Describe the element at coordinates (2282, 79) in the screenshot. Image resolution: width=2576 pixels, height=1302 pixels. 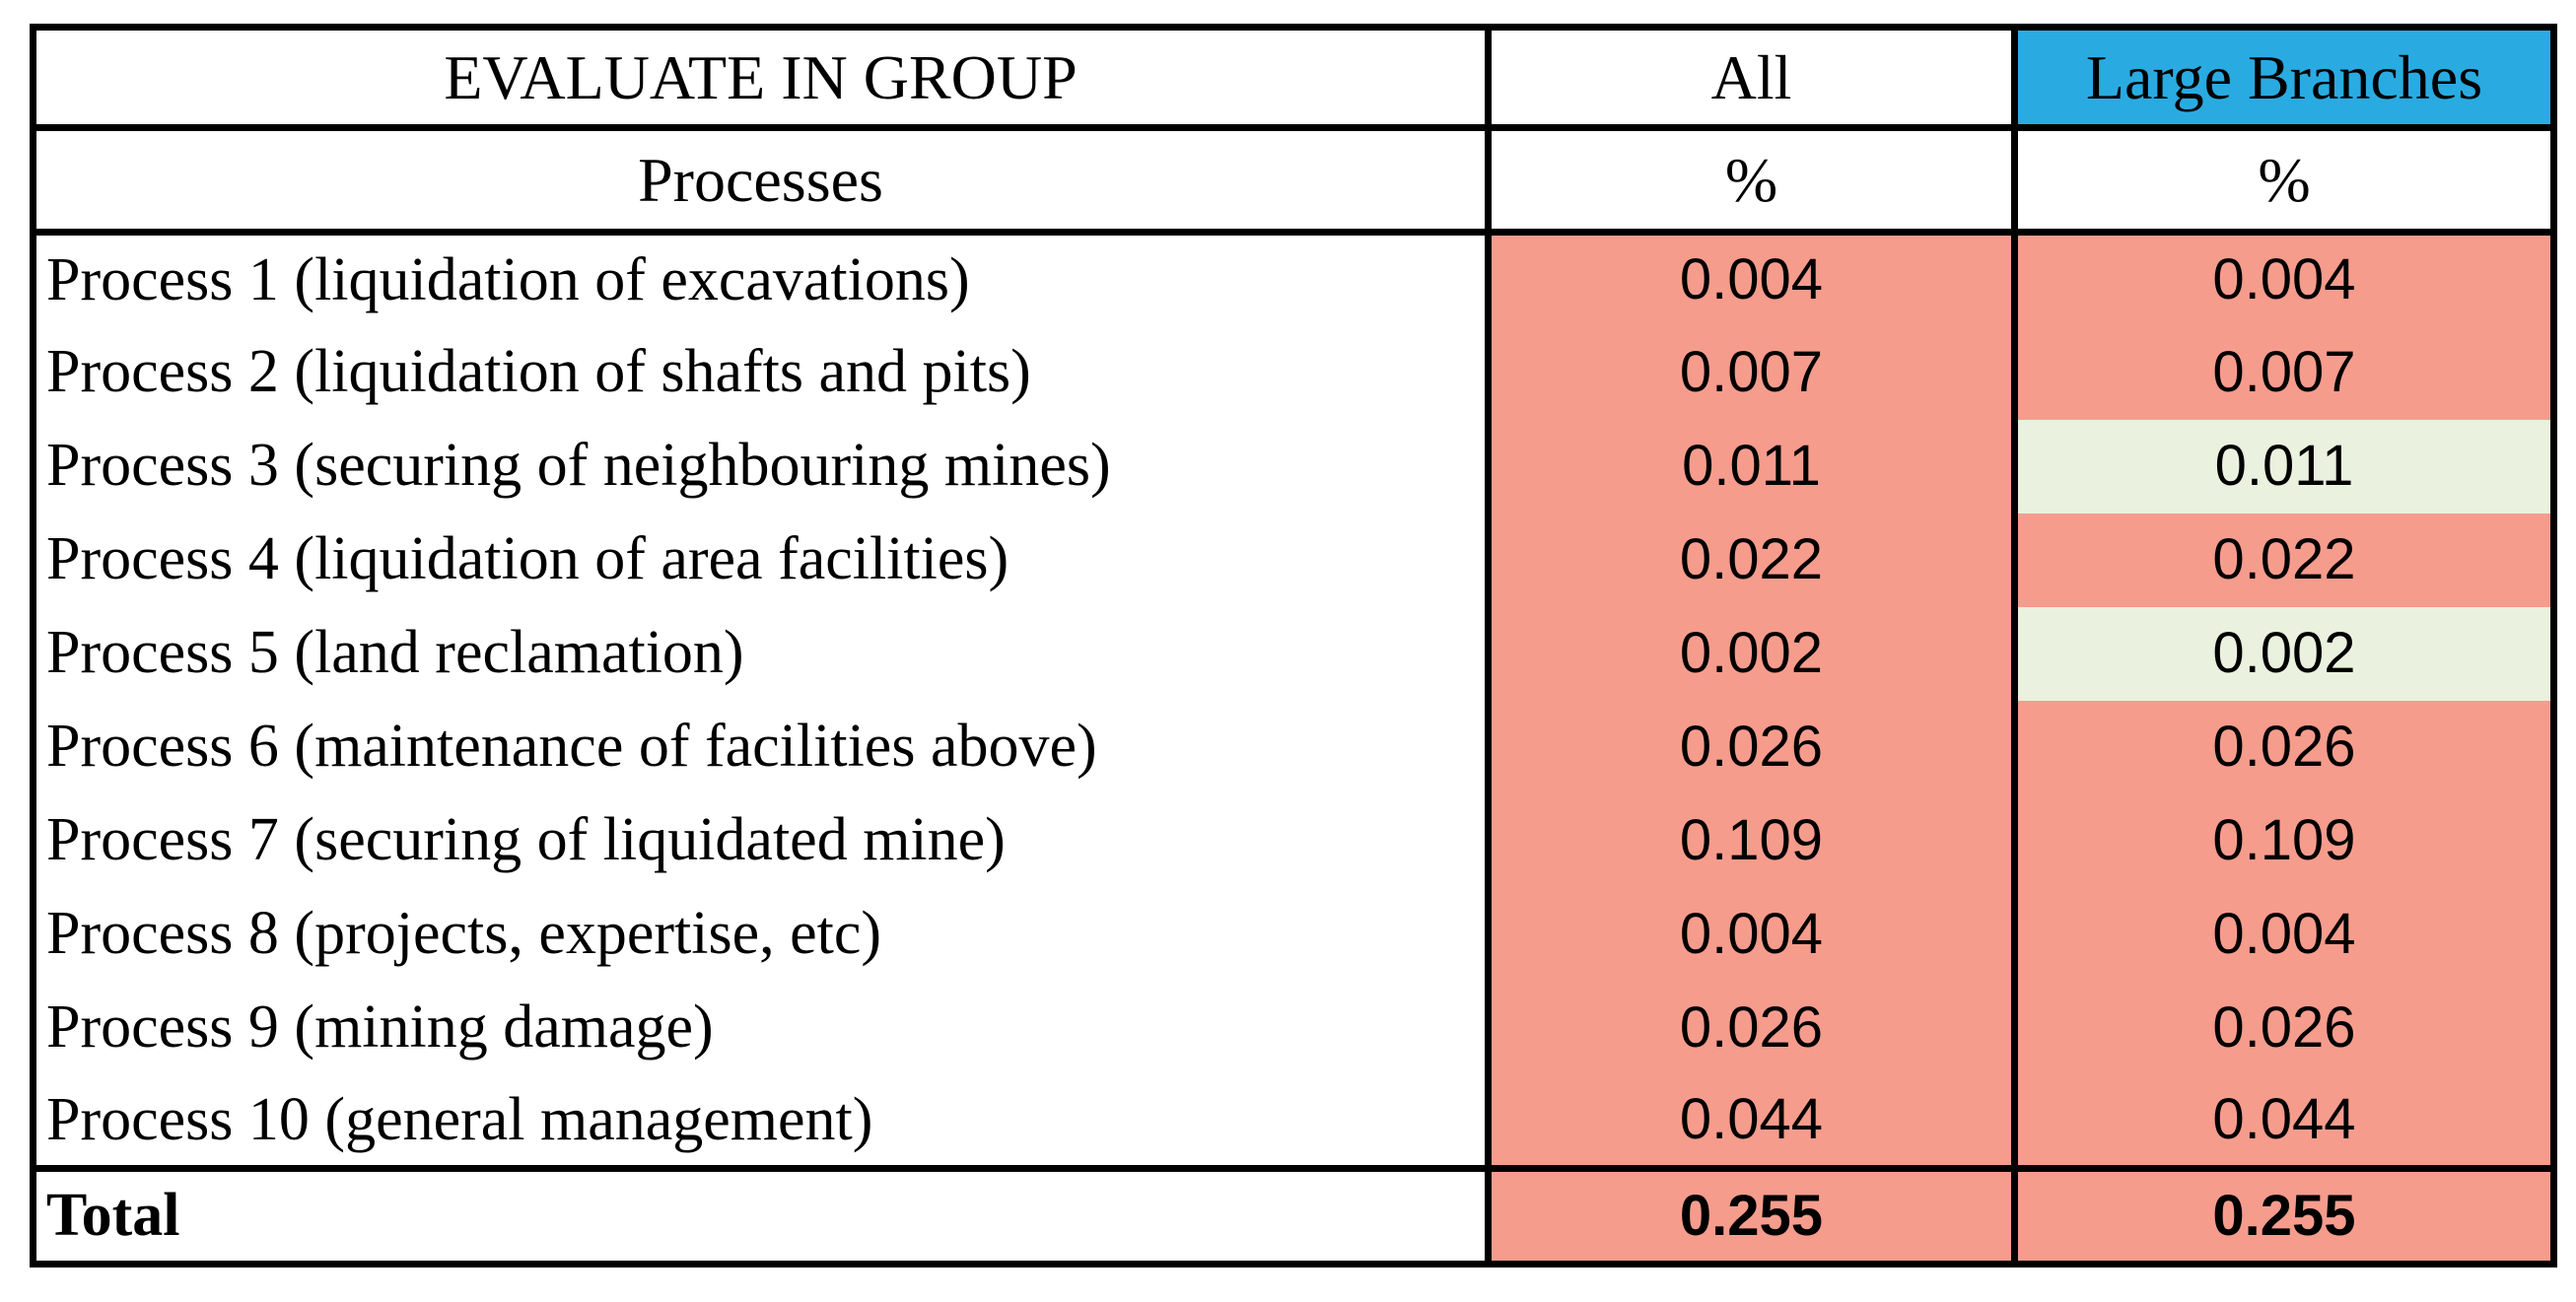
I see `column-header-large-branches: Large Branches` at that location.